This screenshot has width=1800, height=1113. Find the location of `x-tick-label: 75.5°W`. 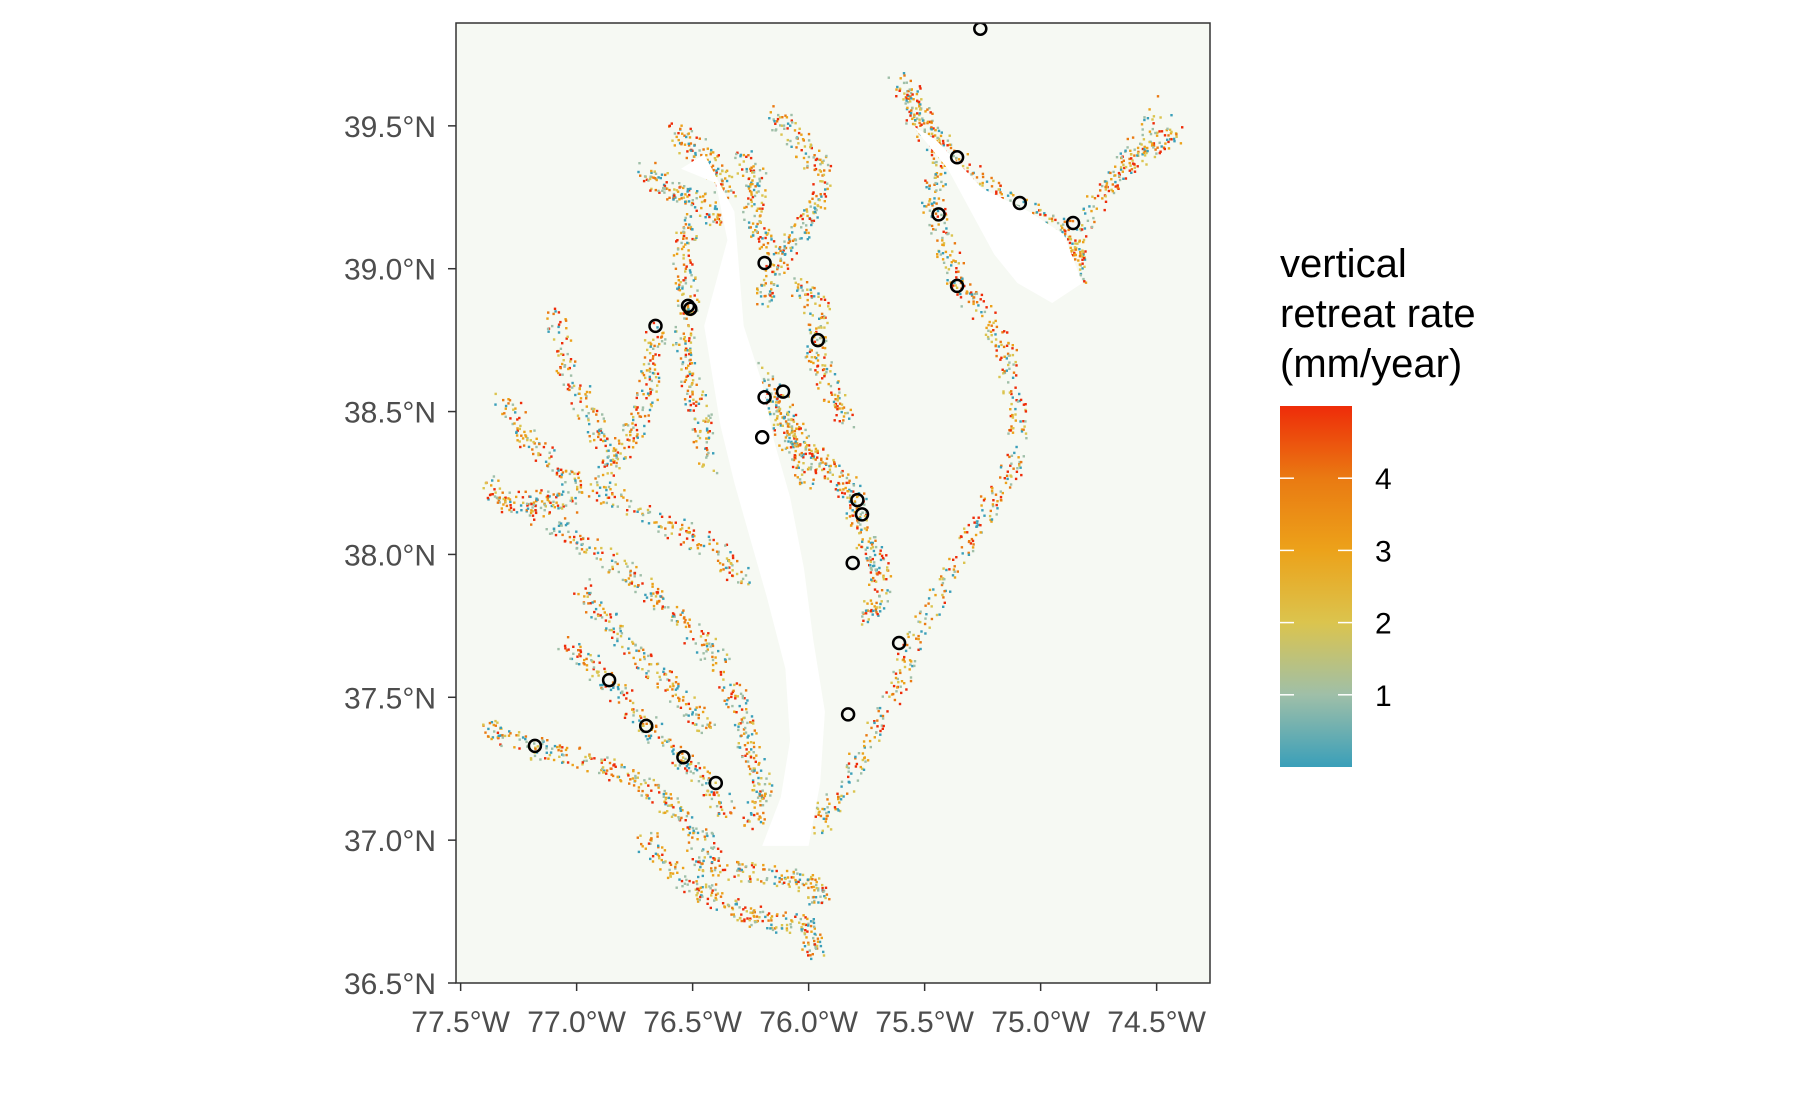

x-tick-label: 75.5°W is located at coordinates (924, 1022).